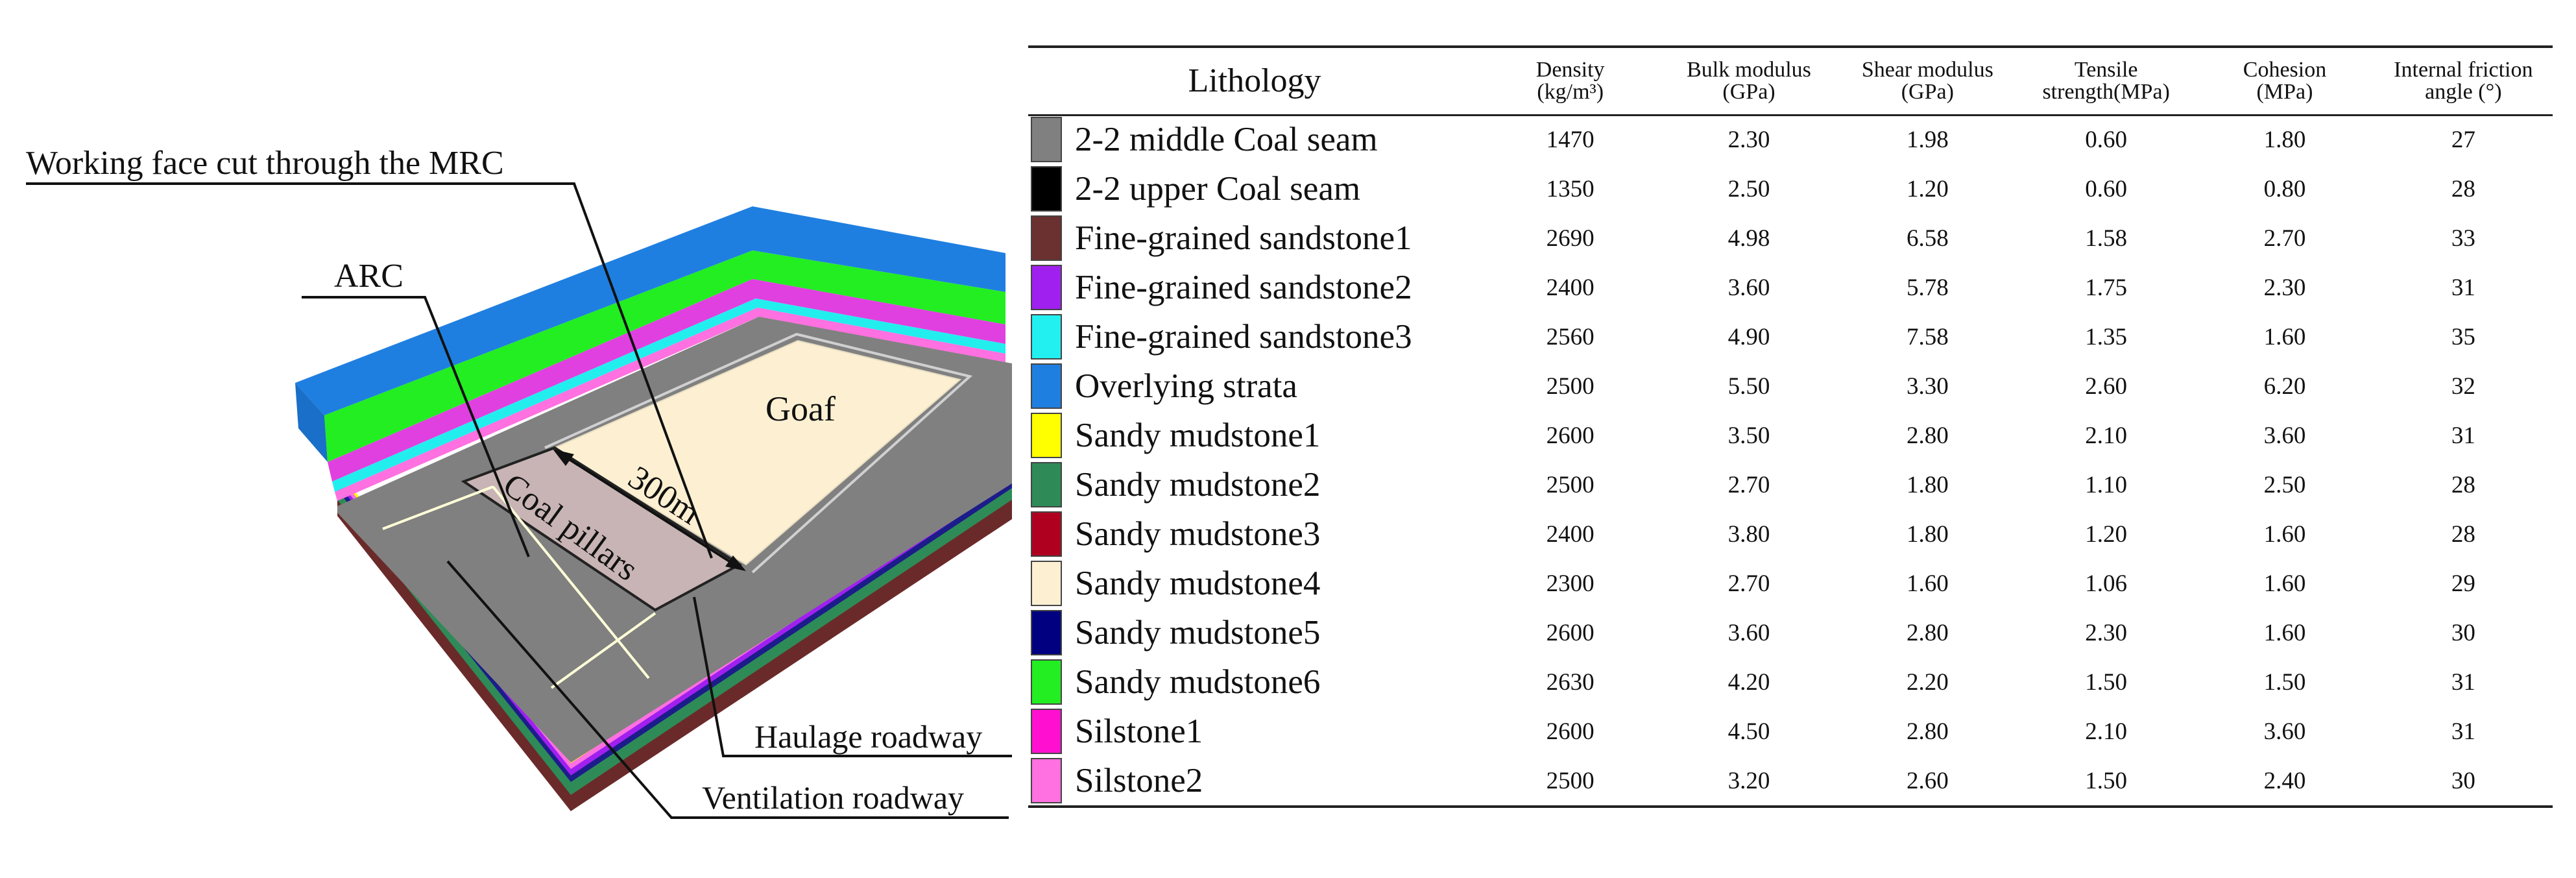 The width and height of the screenshot is (2576, 878). I want to click on cell-bulk: 5.50, so click(1748, 386).